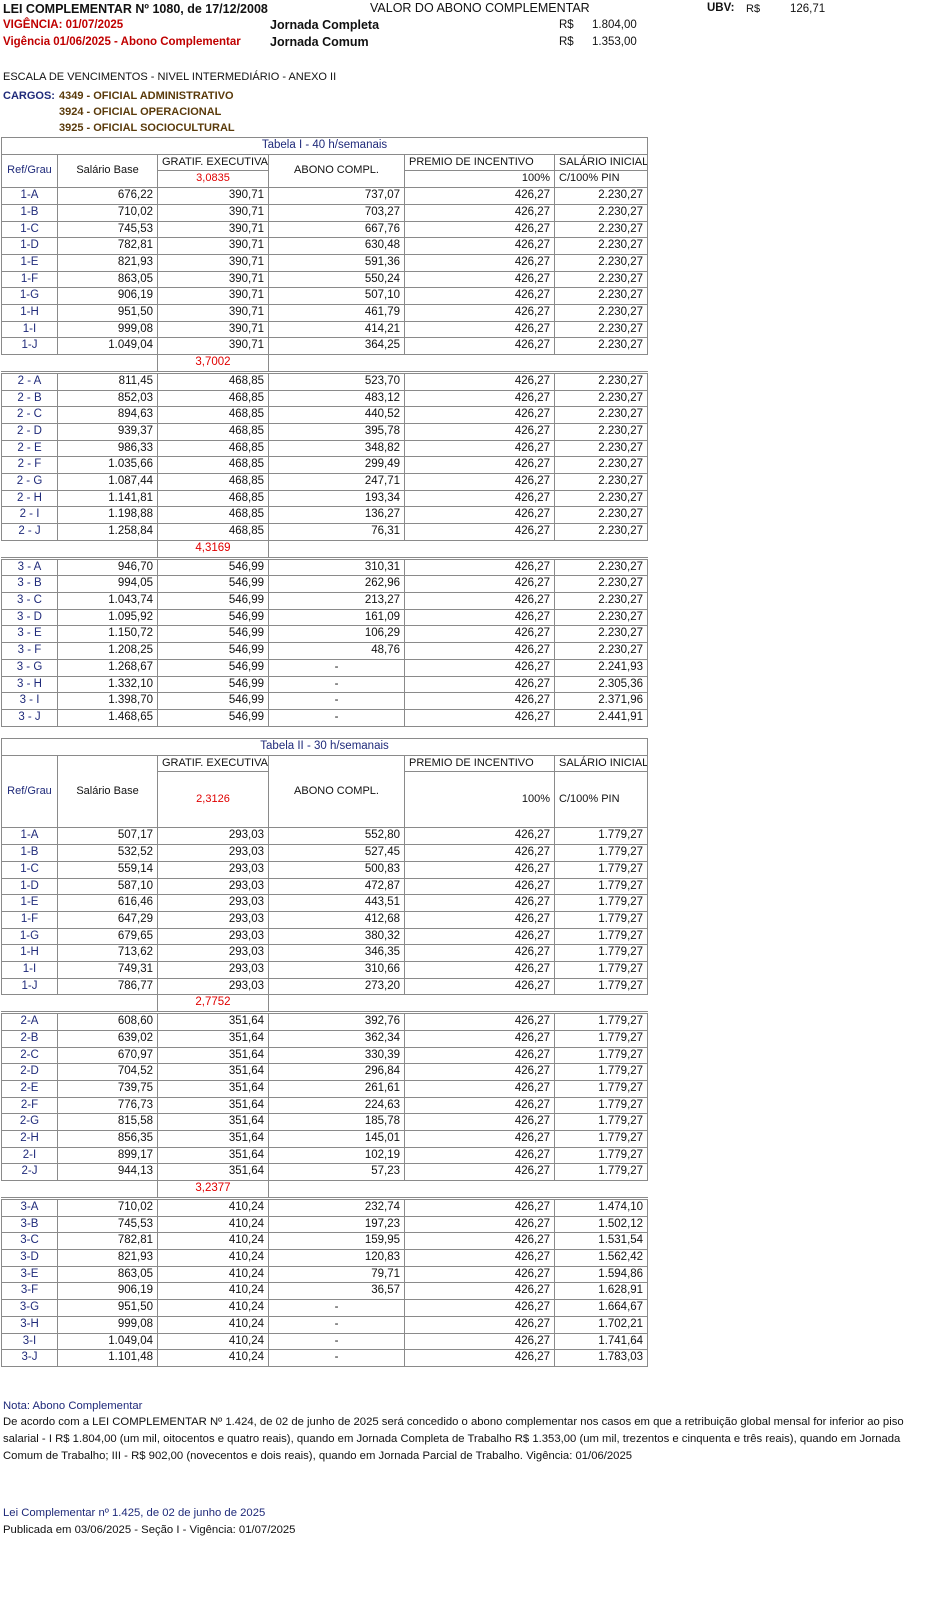 This screenshot has height=1597, width=943. I want to click on cargo-item: 4349 - OFICIAL ADMINISTRATIVO, so click(146, 96).